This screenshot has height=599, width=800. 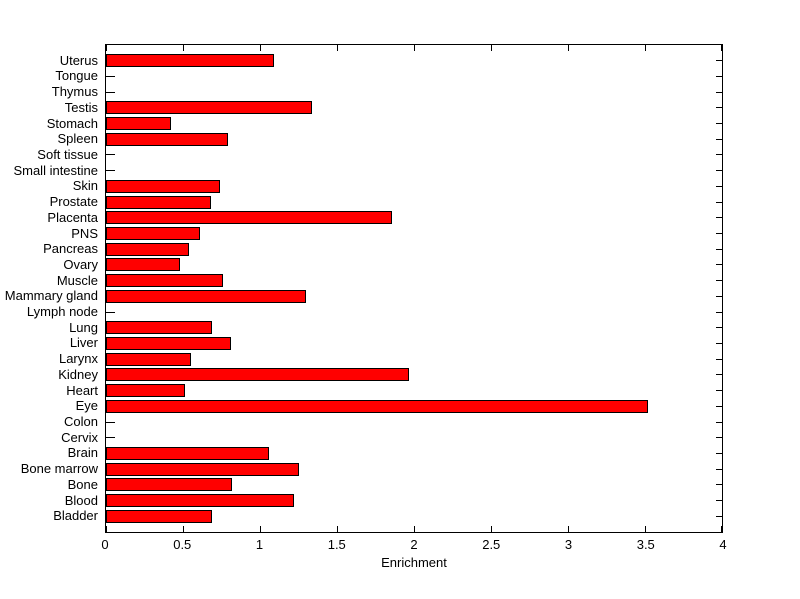 What do you see at coordinates (74, 92) in the screenshot?
I see `y-tick-label: Thymus` at bounding box center [74, 92].